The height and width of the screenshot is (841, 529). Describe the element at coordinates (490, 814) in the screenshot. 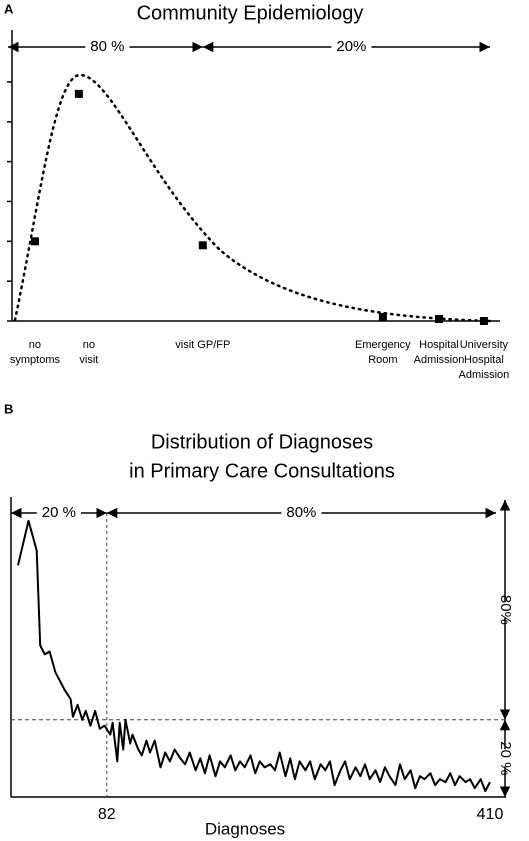

I see `x-tick-label: 410` at that location.